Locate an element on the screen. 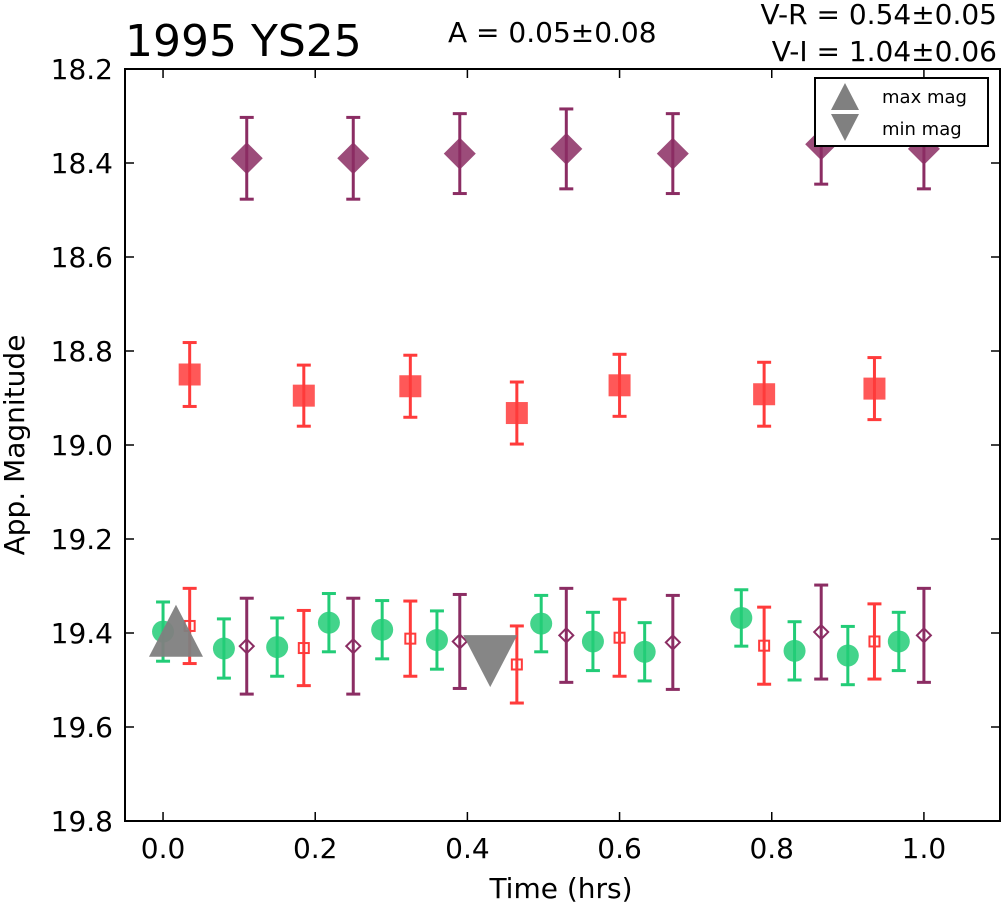 The height and width of the screenshot is (904, 1001). color-index-vi-label: V-I = 1.04±0.06 is located at coordinates (884, 51).